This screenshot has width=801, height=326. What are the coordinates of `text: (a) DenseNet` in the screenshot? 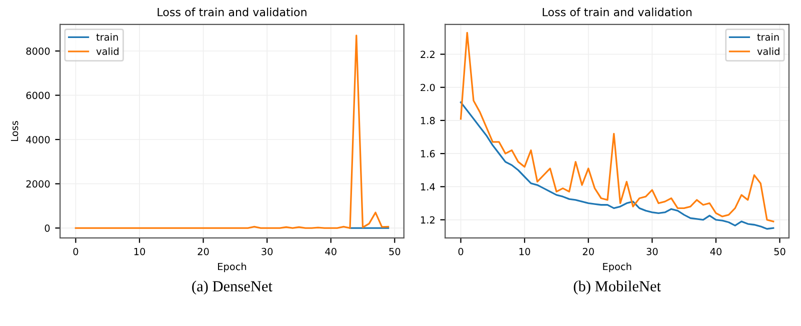 It's located at (232, 287).